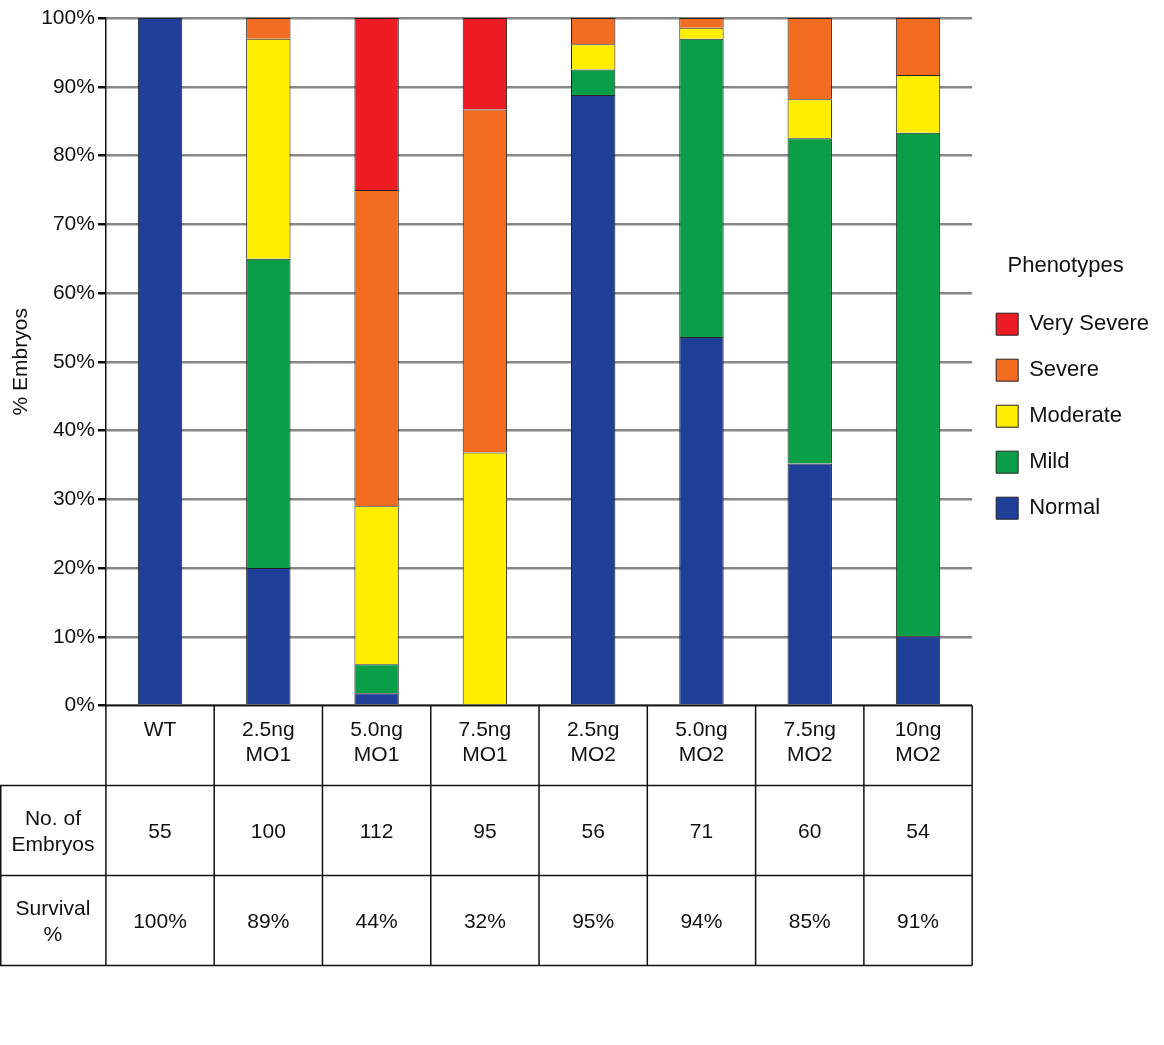  What do you see at coordinates (73, 429) in the screenshot?
I see `y-tick-label: 40%` at bounding box center [73, 429].